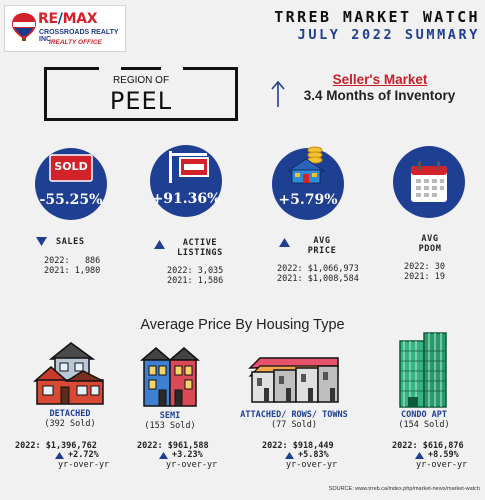 This screenshot has height=500, width=485. I want to click on housing-type-price: 2022: $961,588, so click(173, 446).